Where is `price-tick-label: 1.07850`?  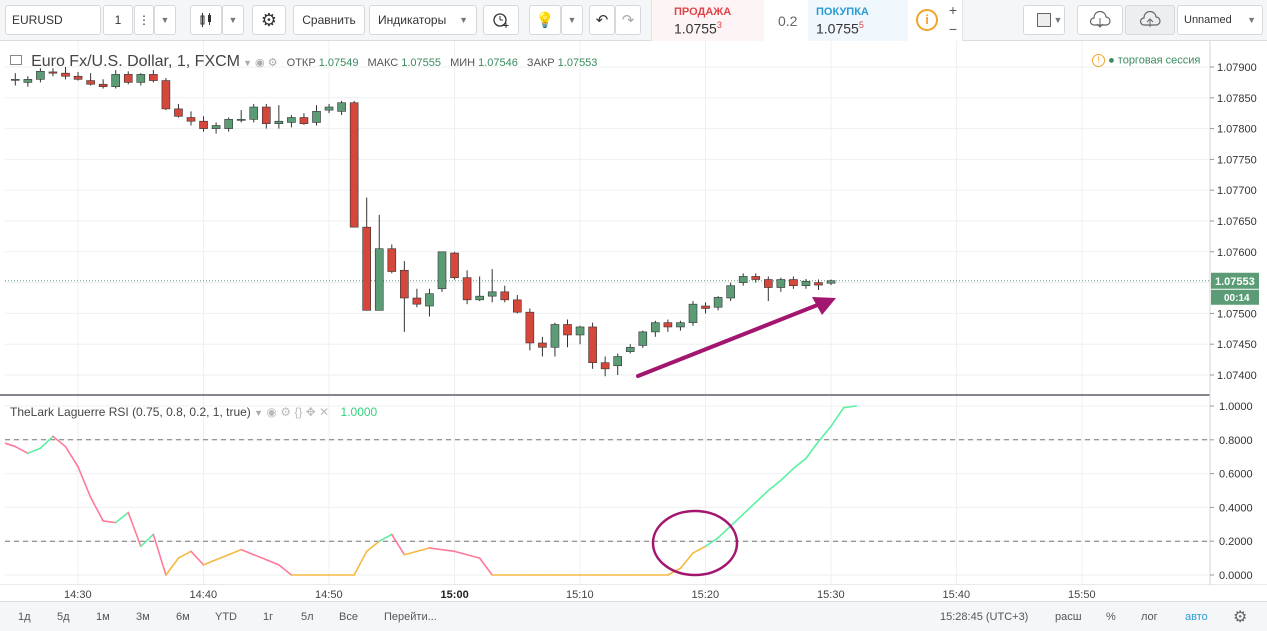 price-tick-label: 1.07850 is located at coordinates (1237, 99).